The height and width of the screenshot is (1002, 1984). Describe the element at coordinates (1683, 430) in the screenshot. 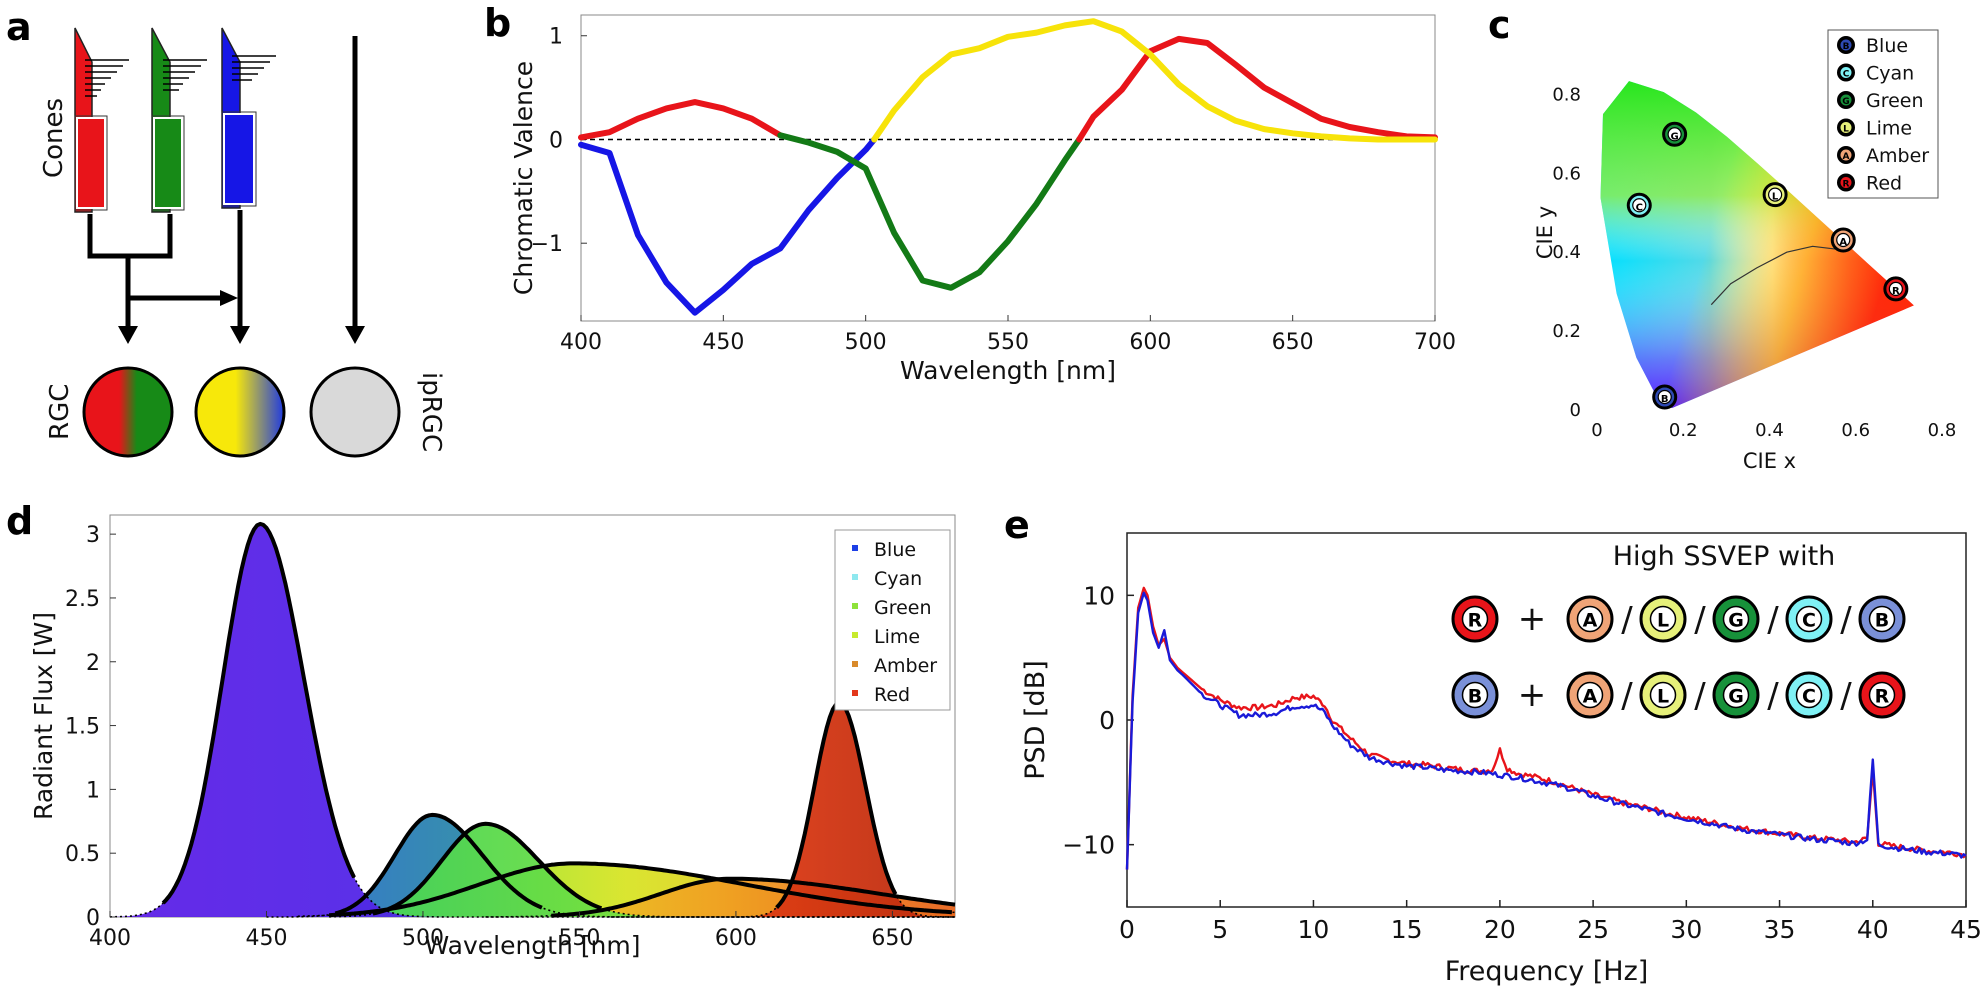

I see `x-tick-label: 0.2` at that location.